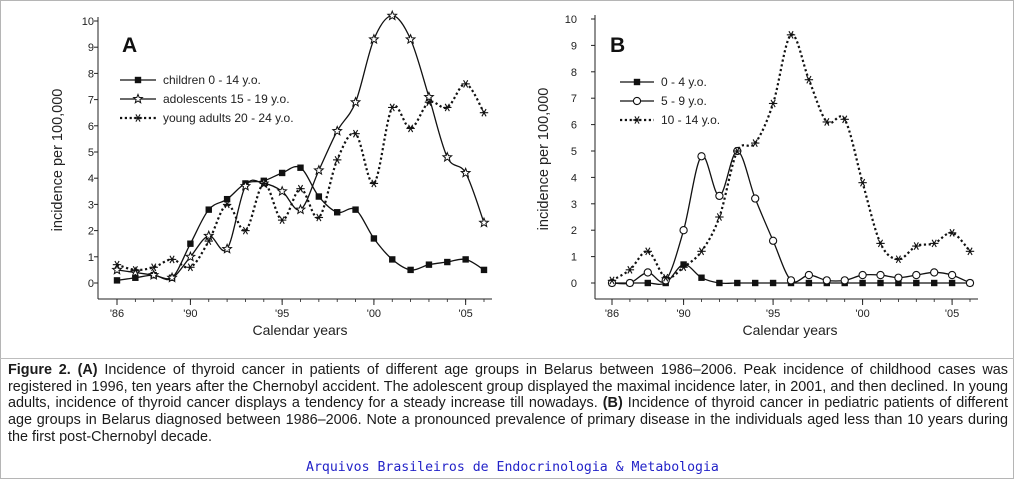 Image resolution: width=1014 pixels, height=479 pixels. Describe the element at coordinates (791, 217) in the screenshot. I see `panel-b-series-2-line` at that location.